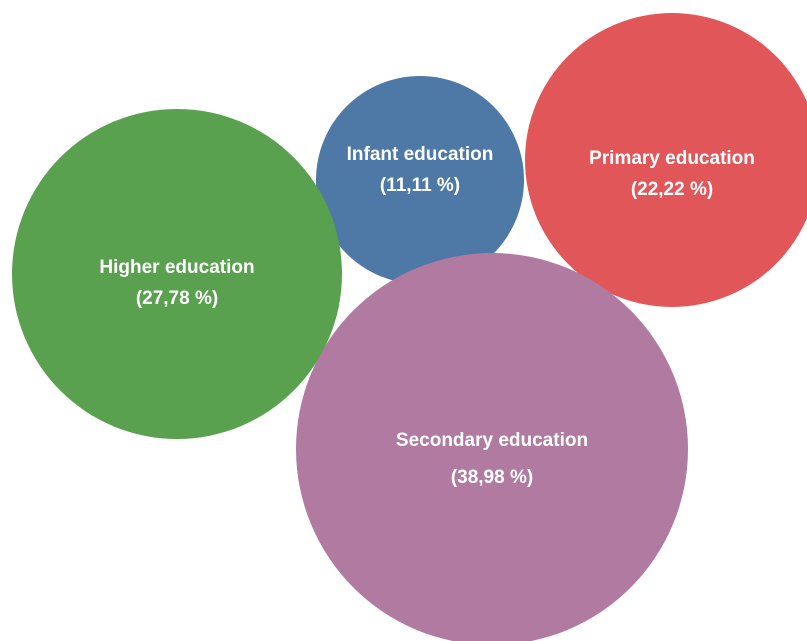 The width and height of the screenshot is (807, 641). I want to click on bubble-infant-education, so click(420, 180).